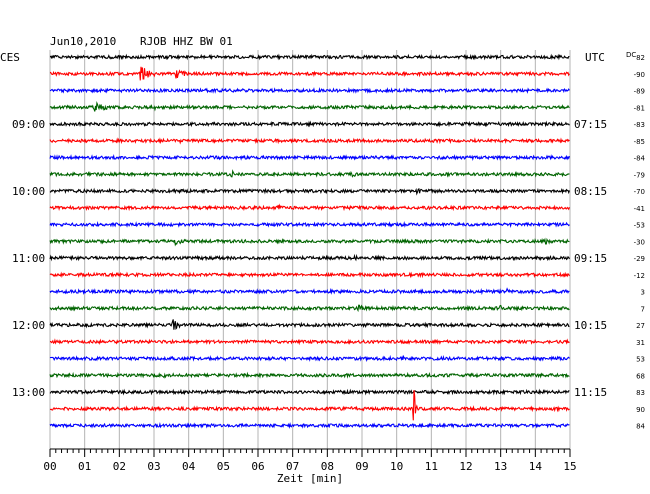  What do you see at coordinates (153, 466) in the screenshot?
I see `x-tick-label: 03` at bounding box center [153, 466].